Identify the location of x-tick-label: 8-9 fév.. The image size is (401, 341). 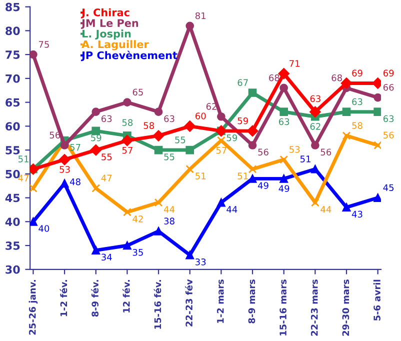
(94, 298).